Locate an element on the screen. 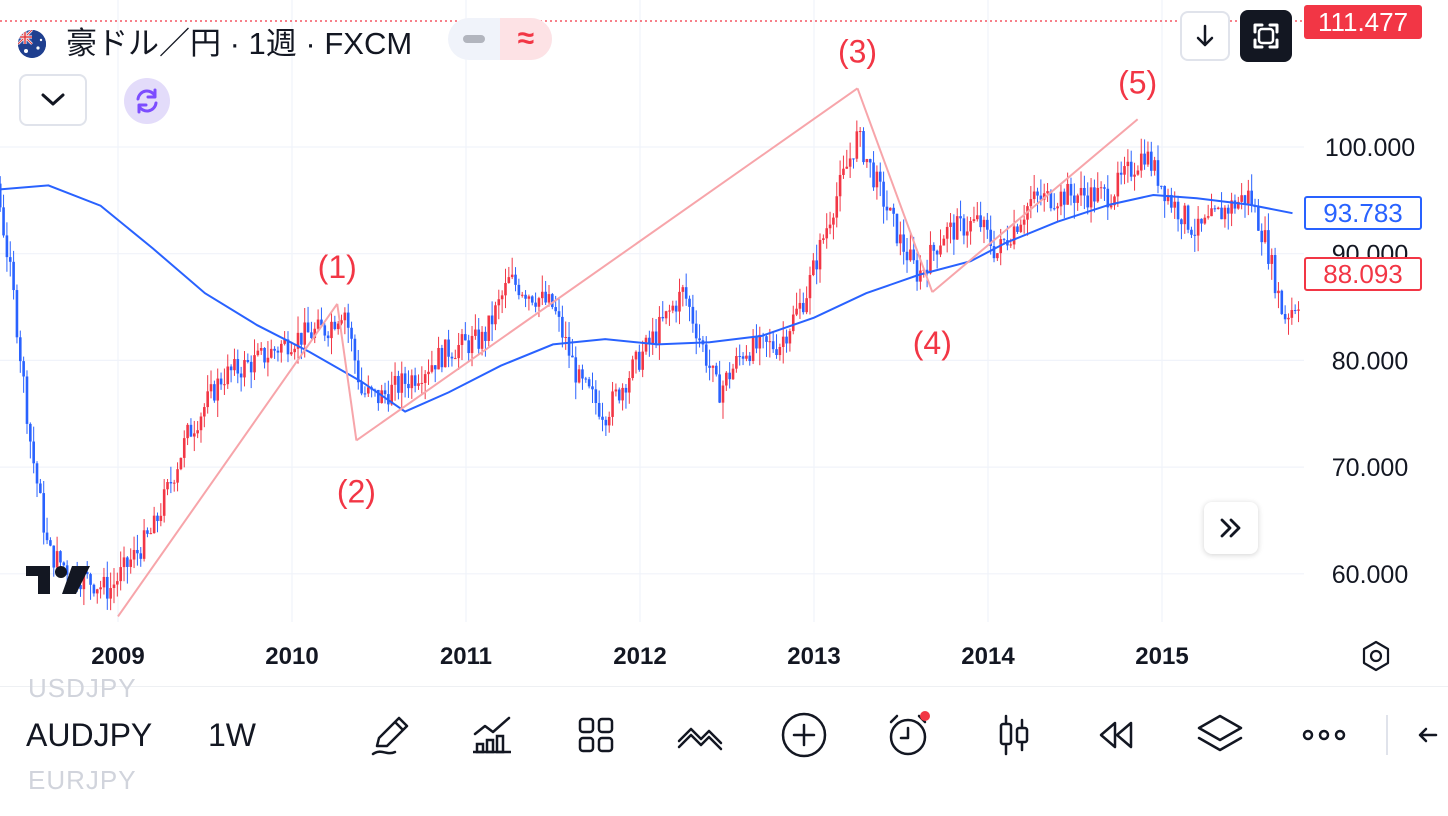 The image size is (1448, 816). indicators-button is located at coordinates (492, 735).